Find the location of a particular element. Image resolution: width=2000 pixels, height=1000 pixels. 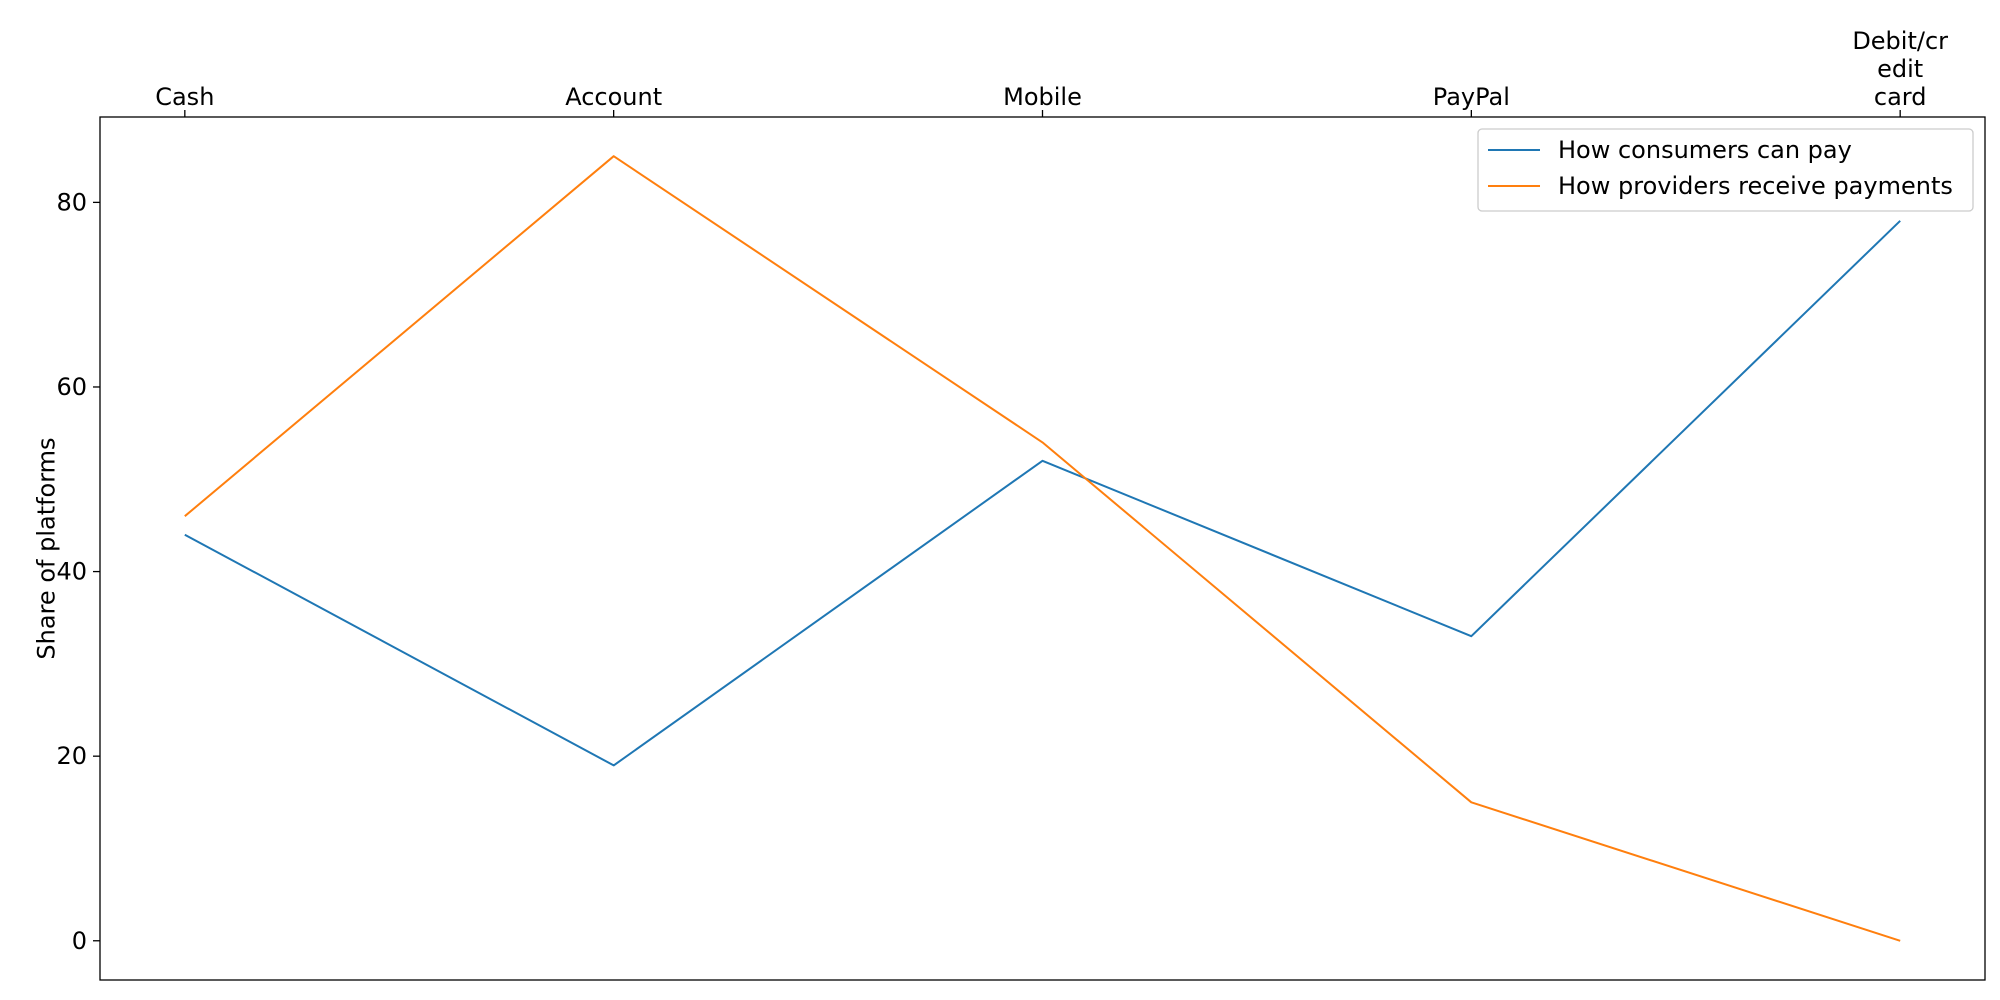

y-tick-label: 0 is located at coordinates (79, 941).